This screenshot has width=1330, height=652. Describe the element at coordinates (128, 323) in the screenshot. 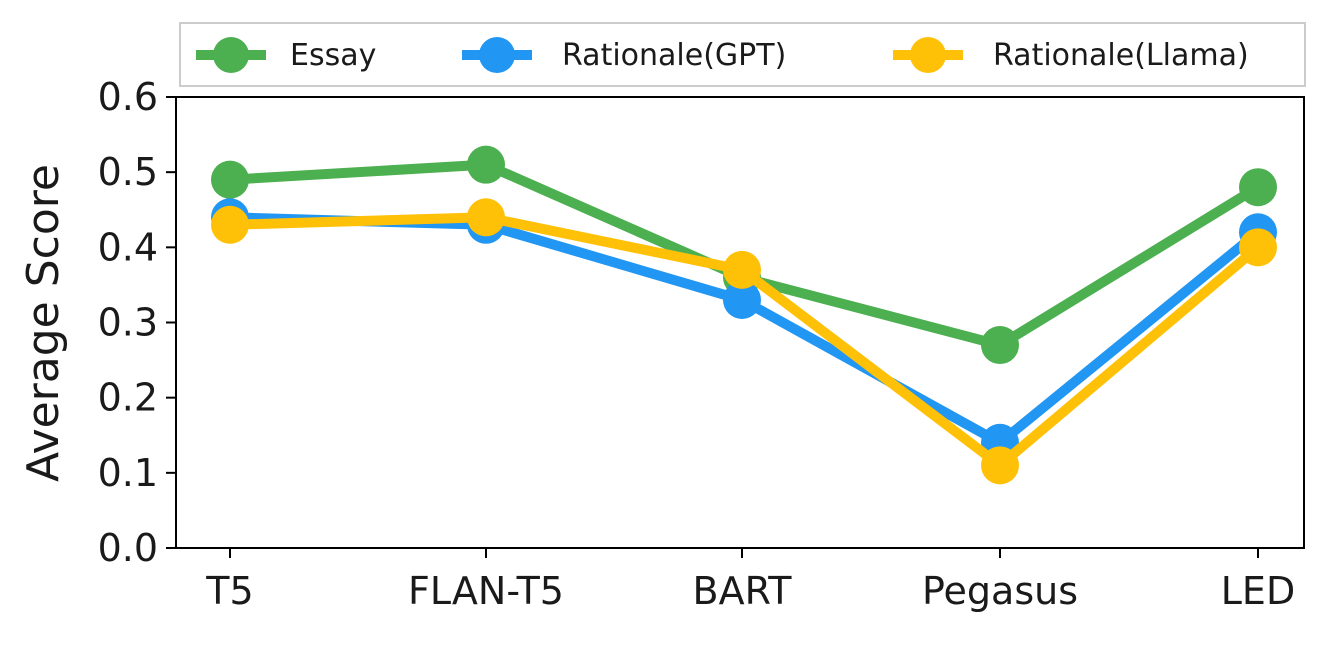

I see `y-tick-label: 0.3` at that location.